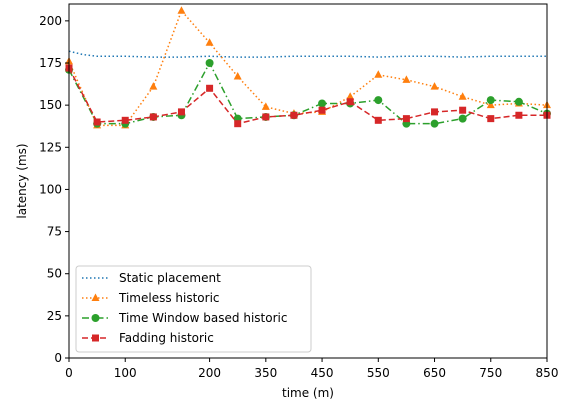  What do you see at coordinates (54, 316) in the screenshot?
I see `y-tick-label: 25` at bounding box center [54, 316].